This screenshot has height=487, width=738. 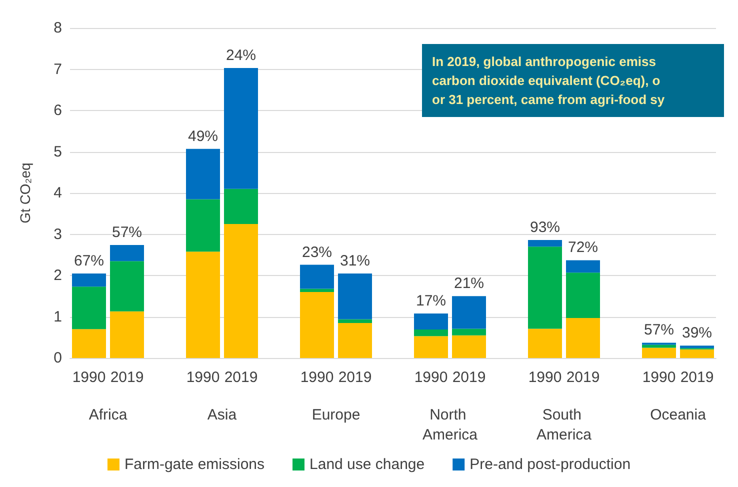 I want to click on annotation: 31%, so click(x=355, y=261).